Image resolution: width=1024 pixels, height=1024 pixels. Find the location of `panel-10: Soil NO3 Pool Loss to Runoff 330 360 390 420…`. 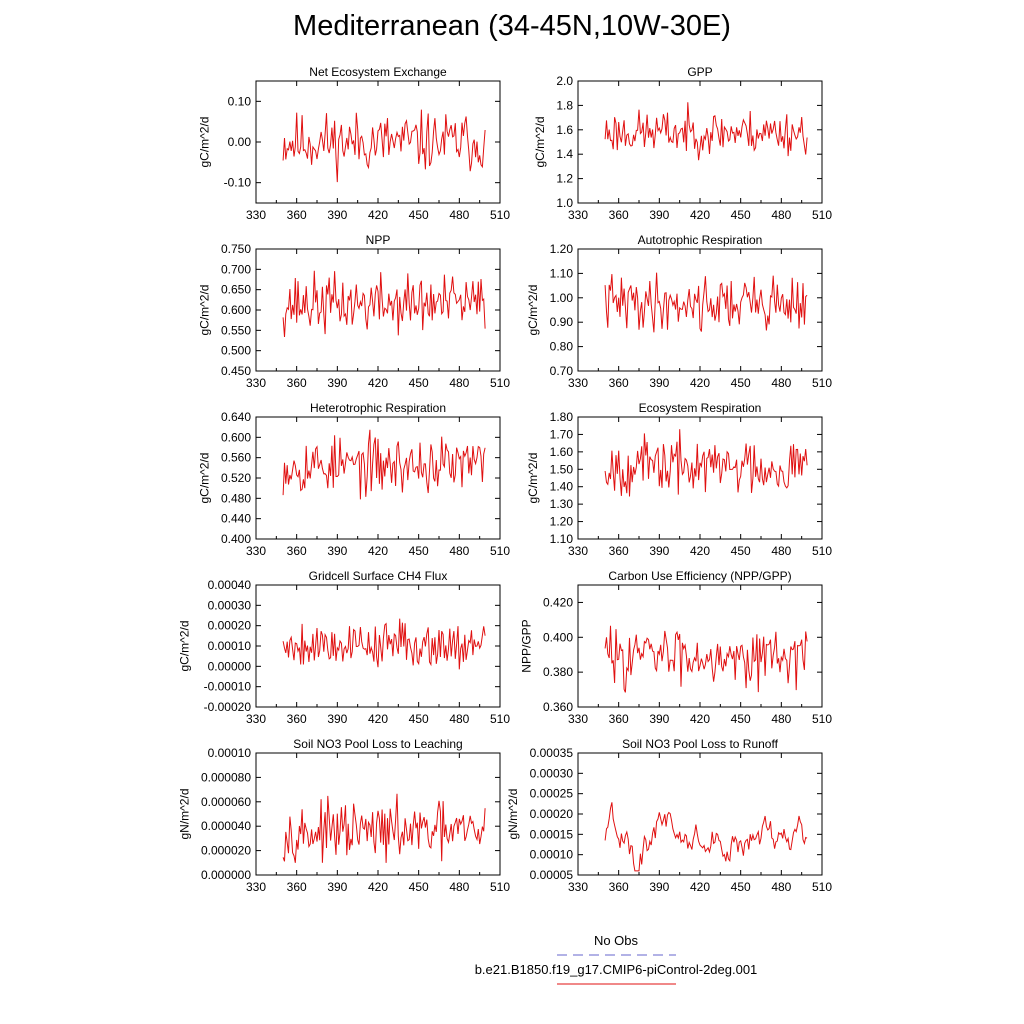

panel-10: Soil NO3 Pool Loss to Runoff 330 360 390 420… is located at coordinates (669, 815).